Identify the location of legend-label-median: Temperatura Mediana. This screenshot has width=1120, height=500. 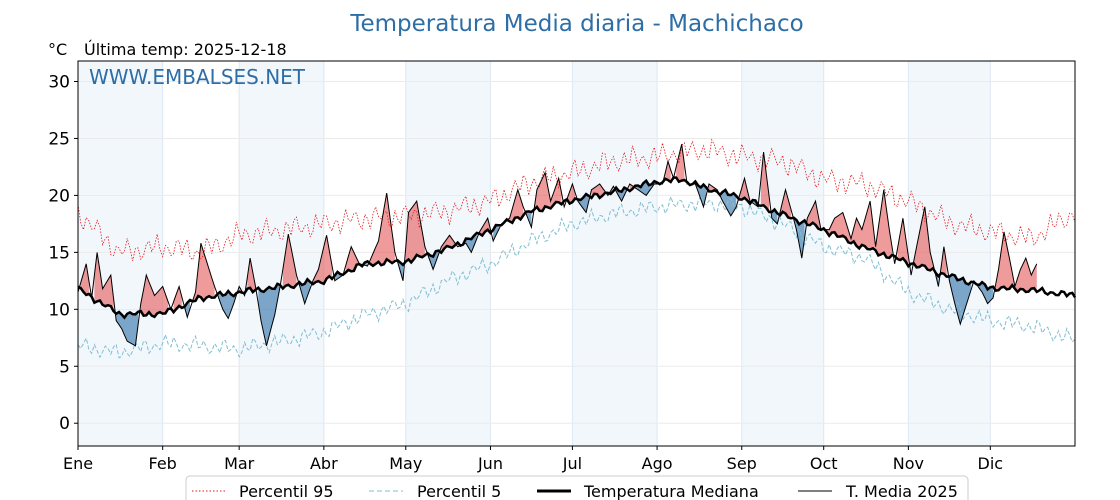
(671, 491).